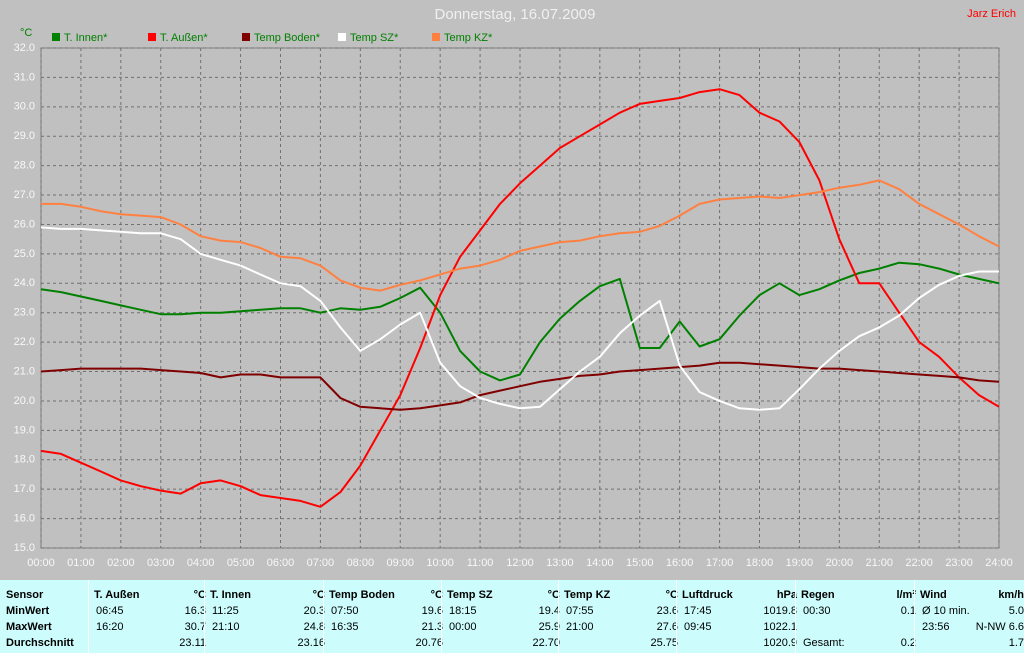 This screenshot has height=653, width=1024. Describe the element at coordinates (520, 563) in the screenshot. I see `x-tick-label: 12:00` at that location.